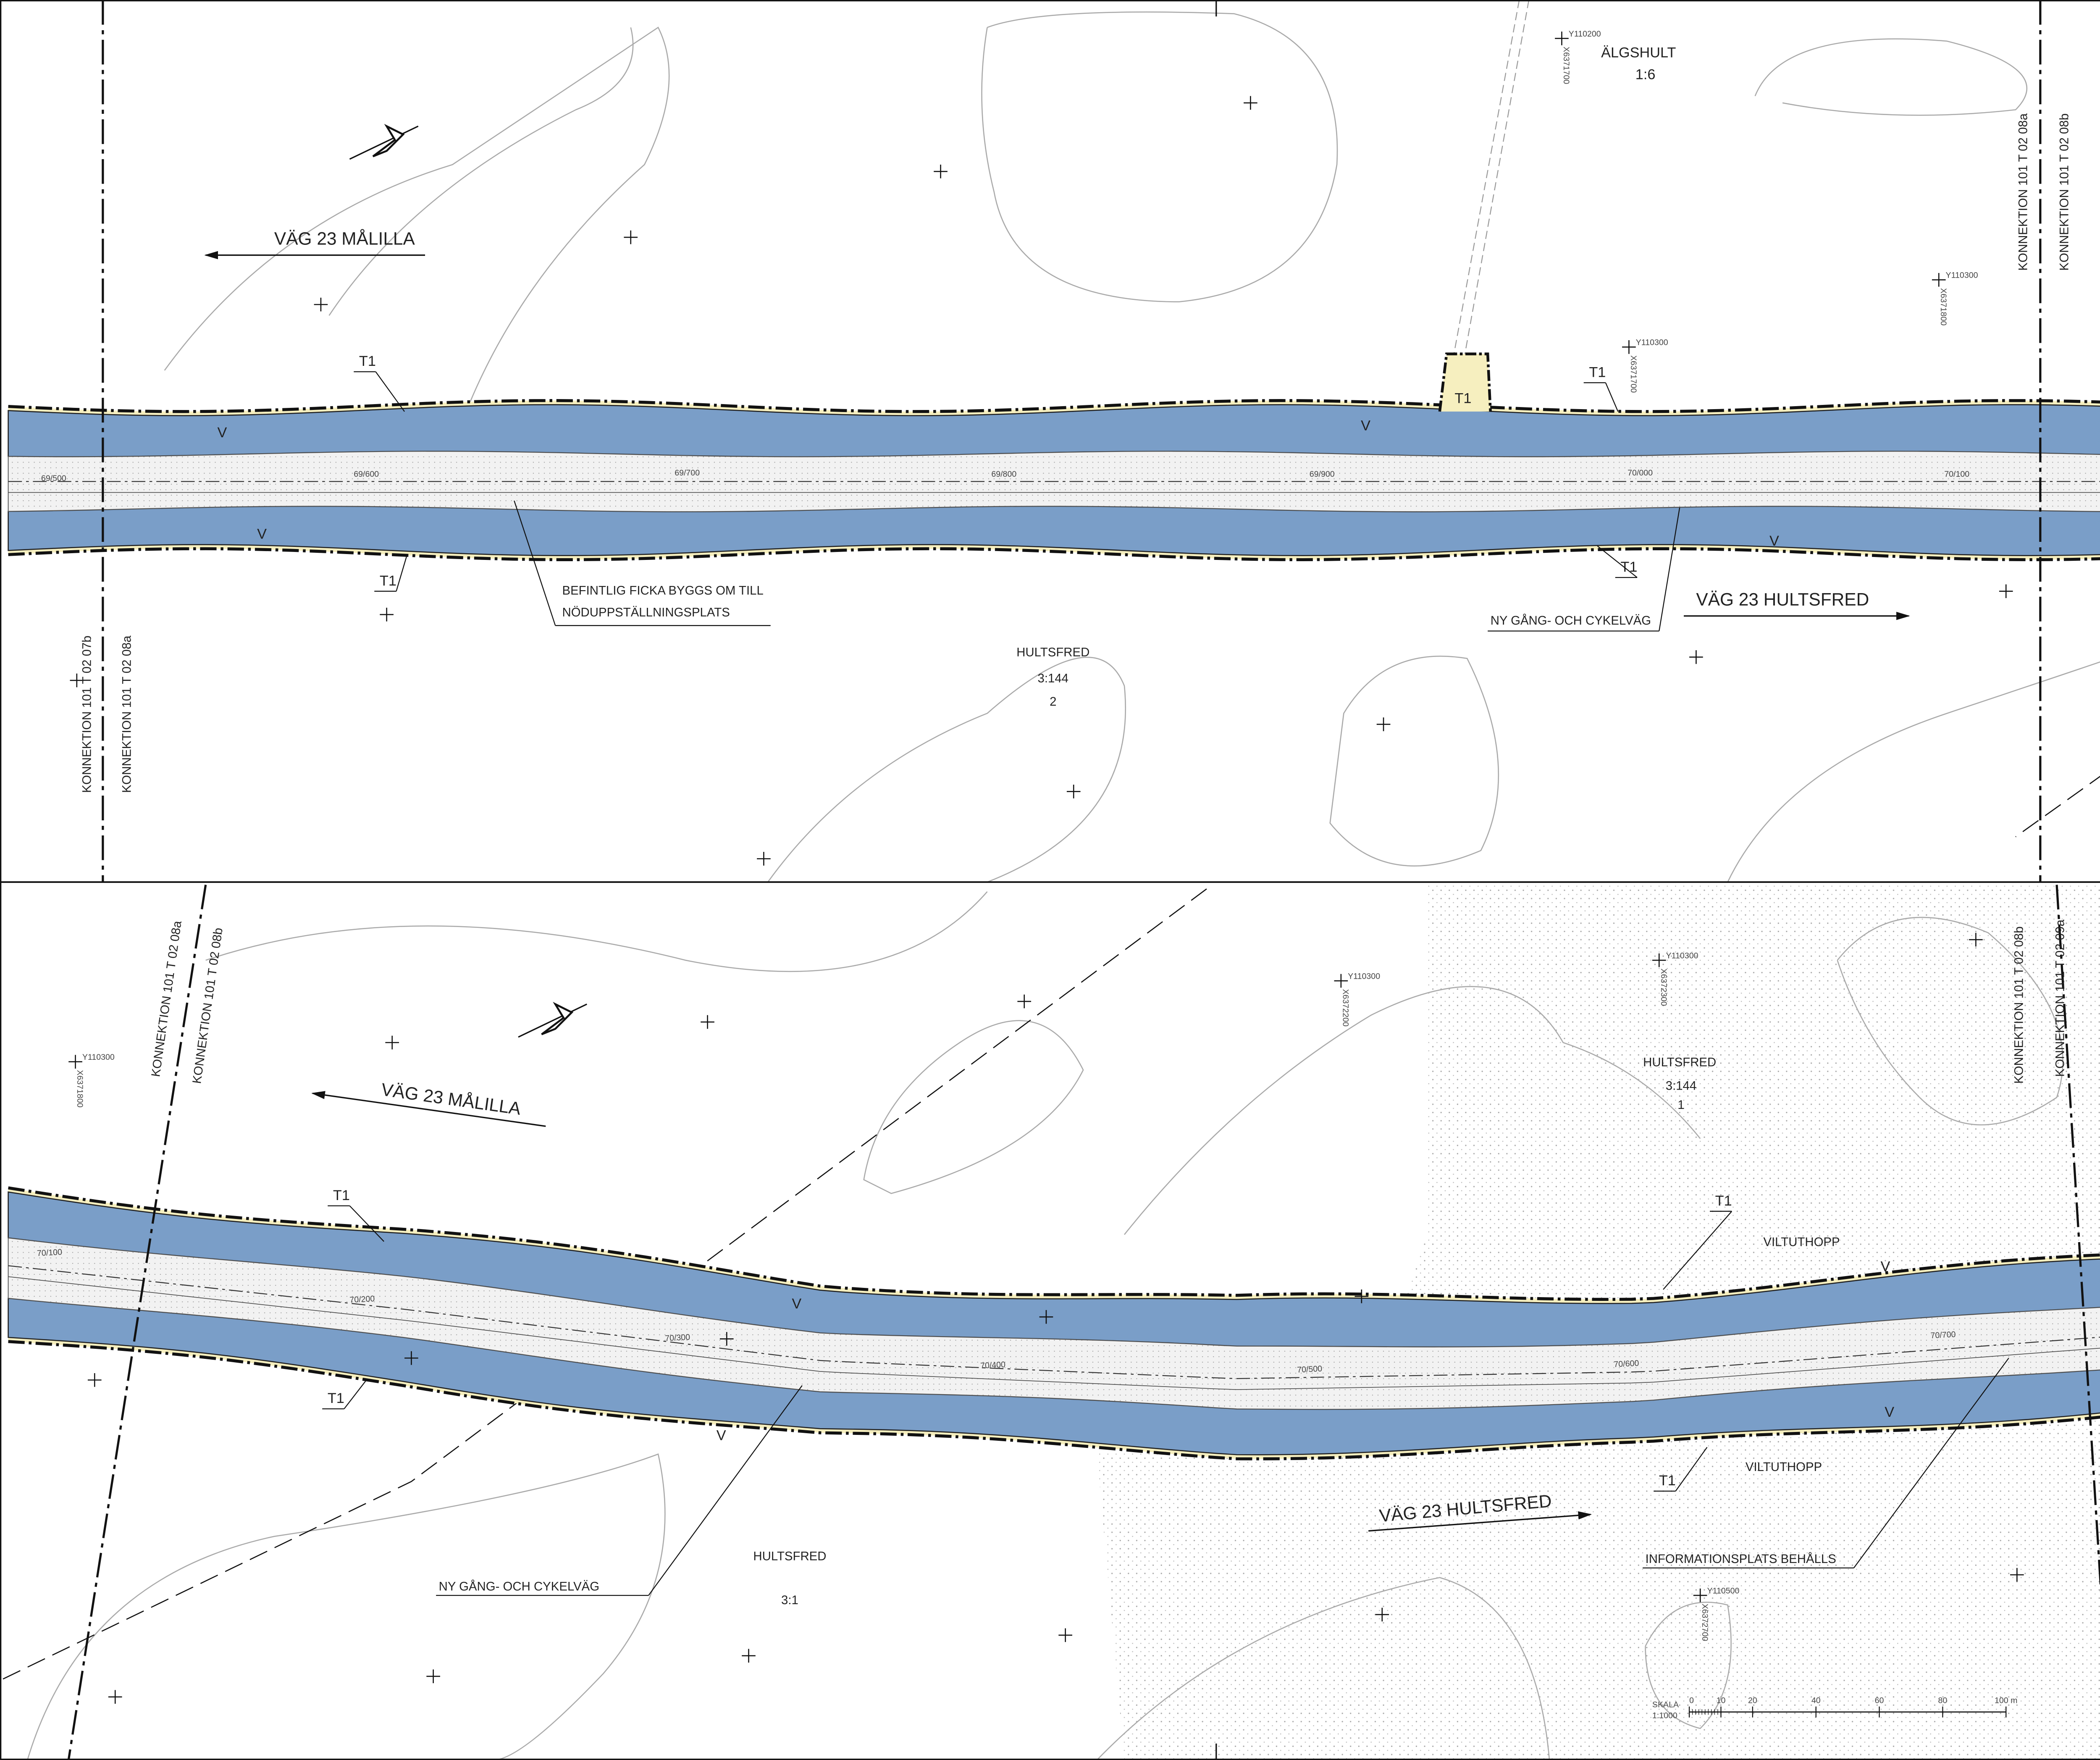  What do you see at coordinates (1645, 75) in the screenshot?
I see `property-number: 1:6` at bounding box center [1645, 75].